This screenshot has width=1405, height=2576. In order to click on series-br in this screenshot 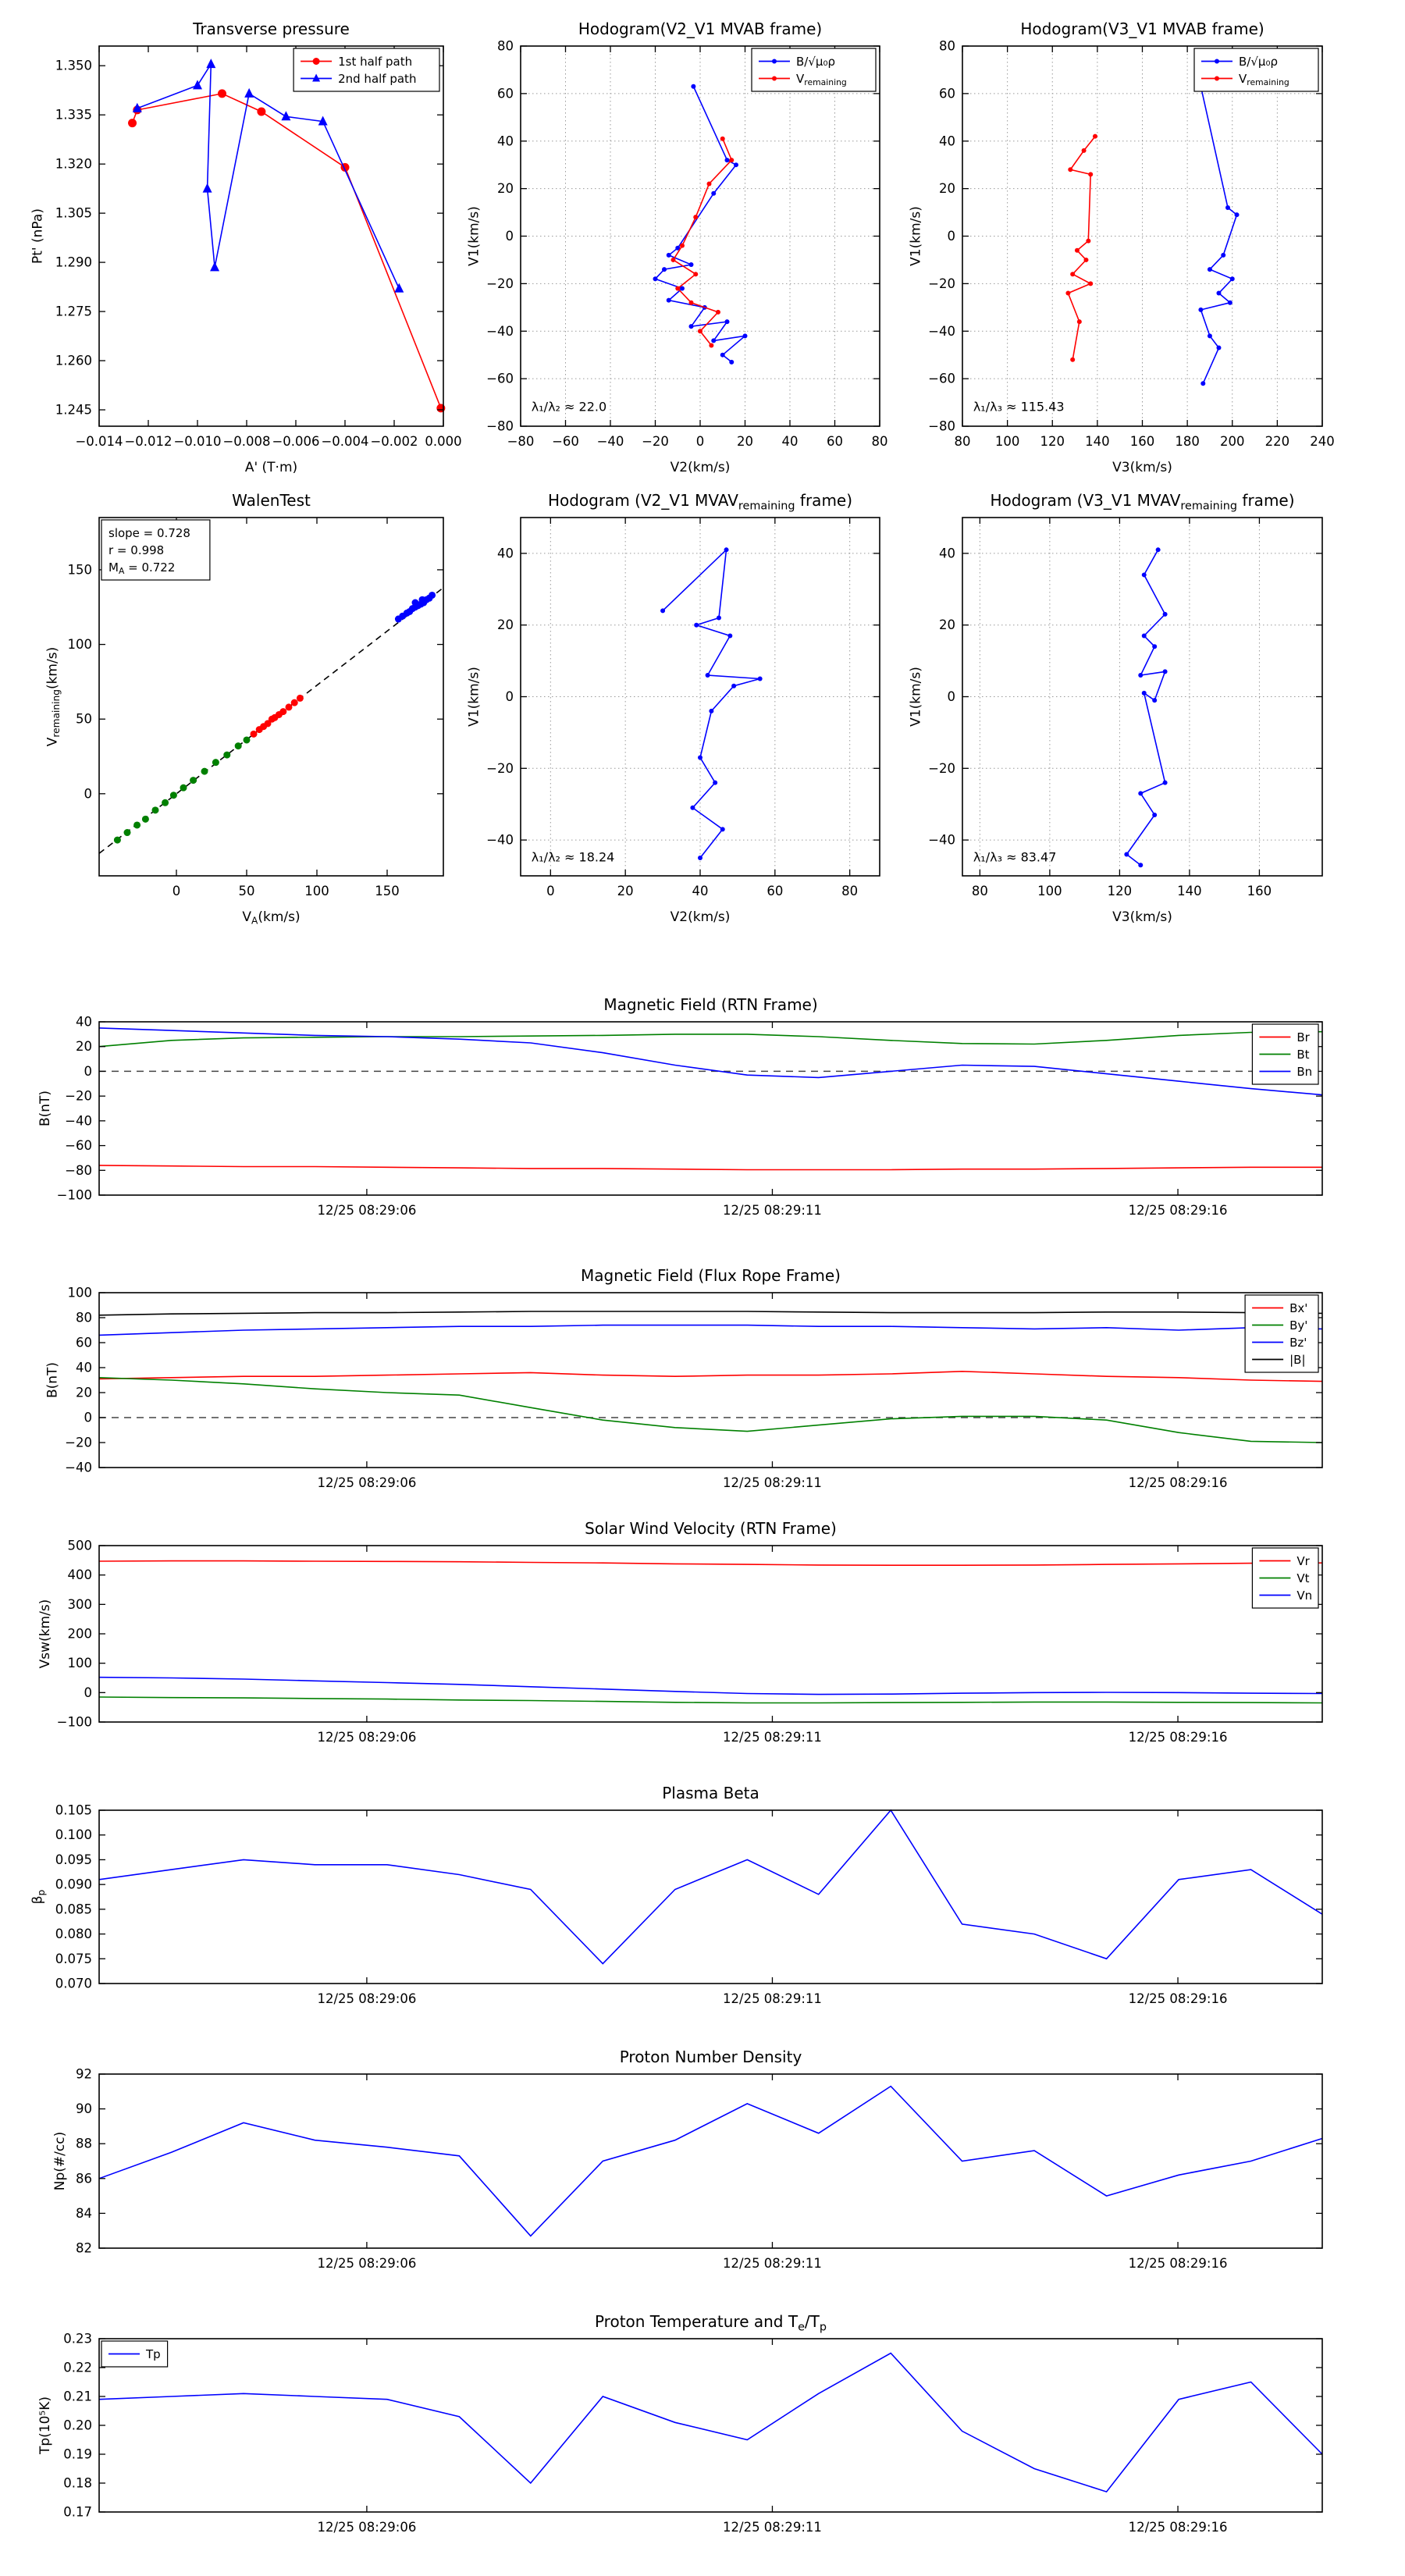, I will do `click(710, 1168)`.